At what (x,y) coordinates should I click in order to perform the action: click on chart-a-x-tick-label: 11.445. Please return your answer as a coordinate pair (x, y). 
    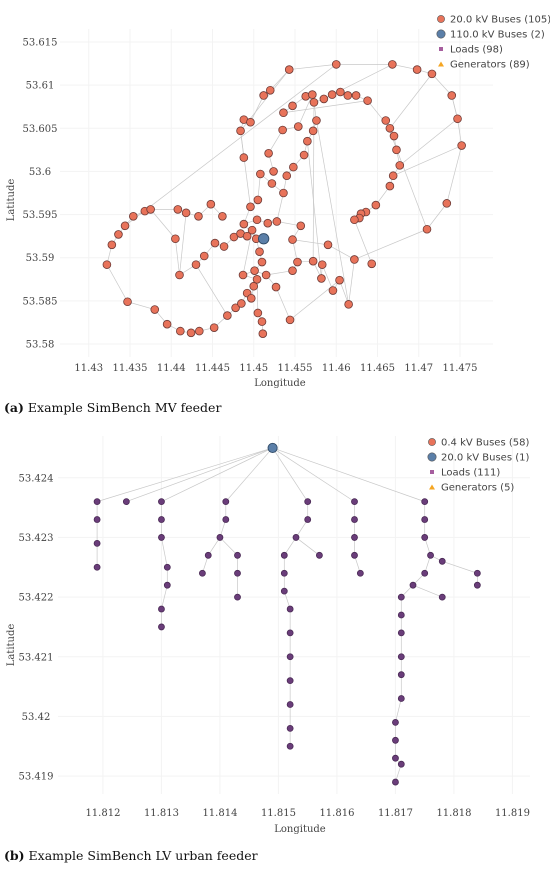
    Looking at the image, I should click on (212, 368).